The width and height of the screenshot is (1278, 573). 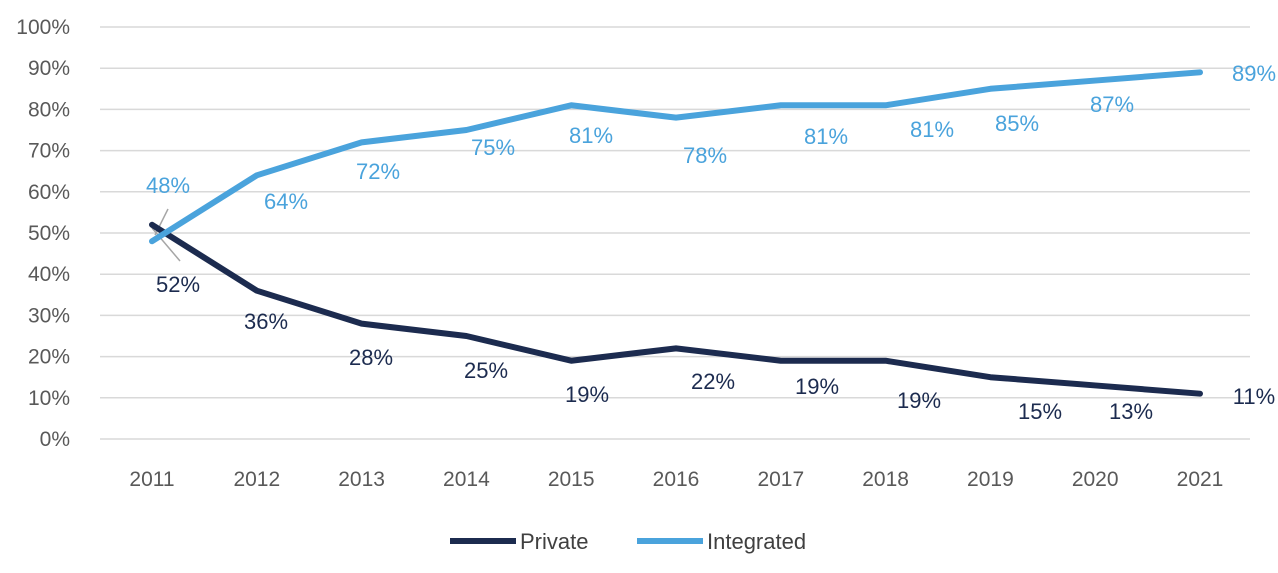 I want to click on data-label: 72%, so click(x=378, y=171).